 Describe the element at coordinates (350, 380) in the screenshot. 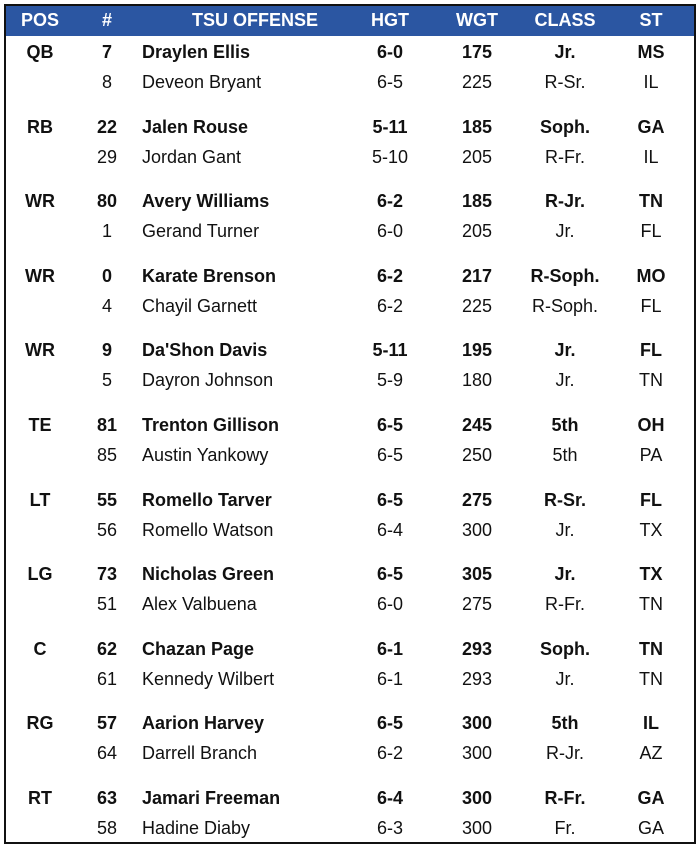

I see `table-row-backup: 5 Dayron Johnson 5-9 180 Jr. TN` at that location.